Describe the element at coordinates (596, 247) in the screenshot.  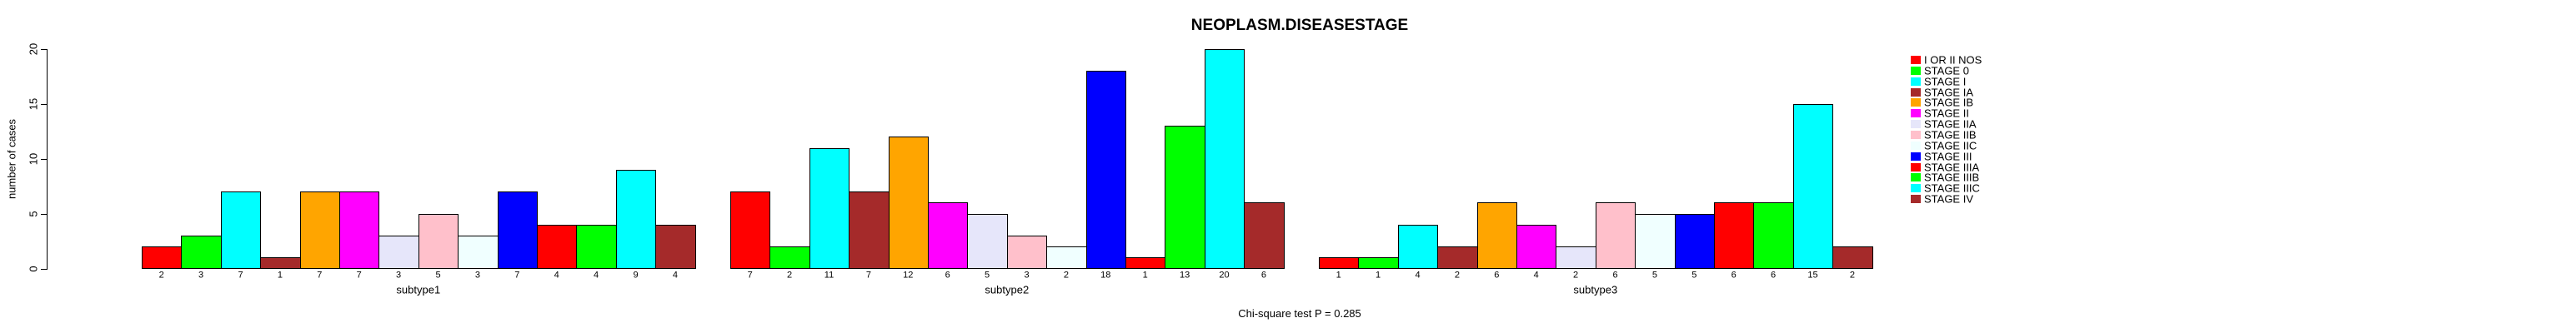
I see `bar-subtype1-stage-iiib` at that location.